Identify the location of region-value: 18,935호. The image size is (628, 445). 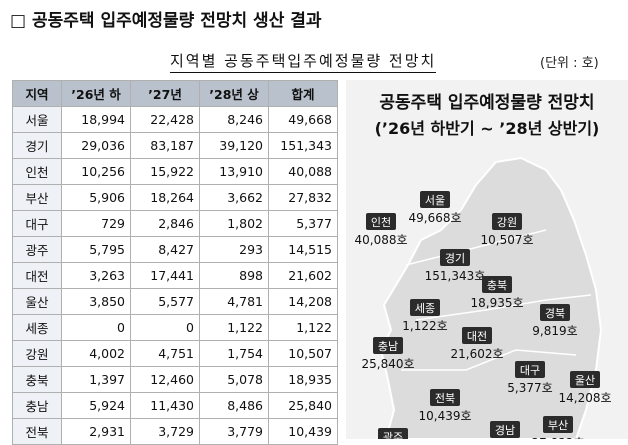
(496, 303).